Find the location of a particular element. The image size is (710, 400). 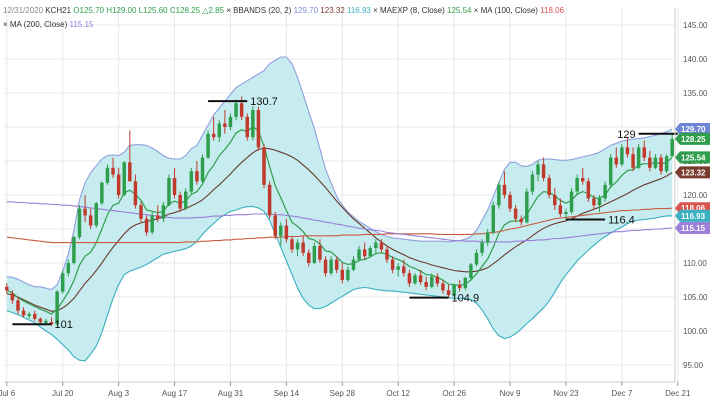

price-badge-label: 118.06 is located at coordinates (693, 208).